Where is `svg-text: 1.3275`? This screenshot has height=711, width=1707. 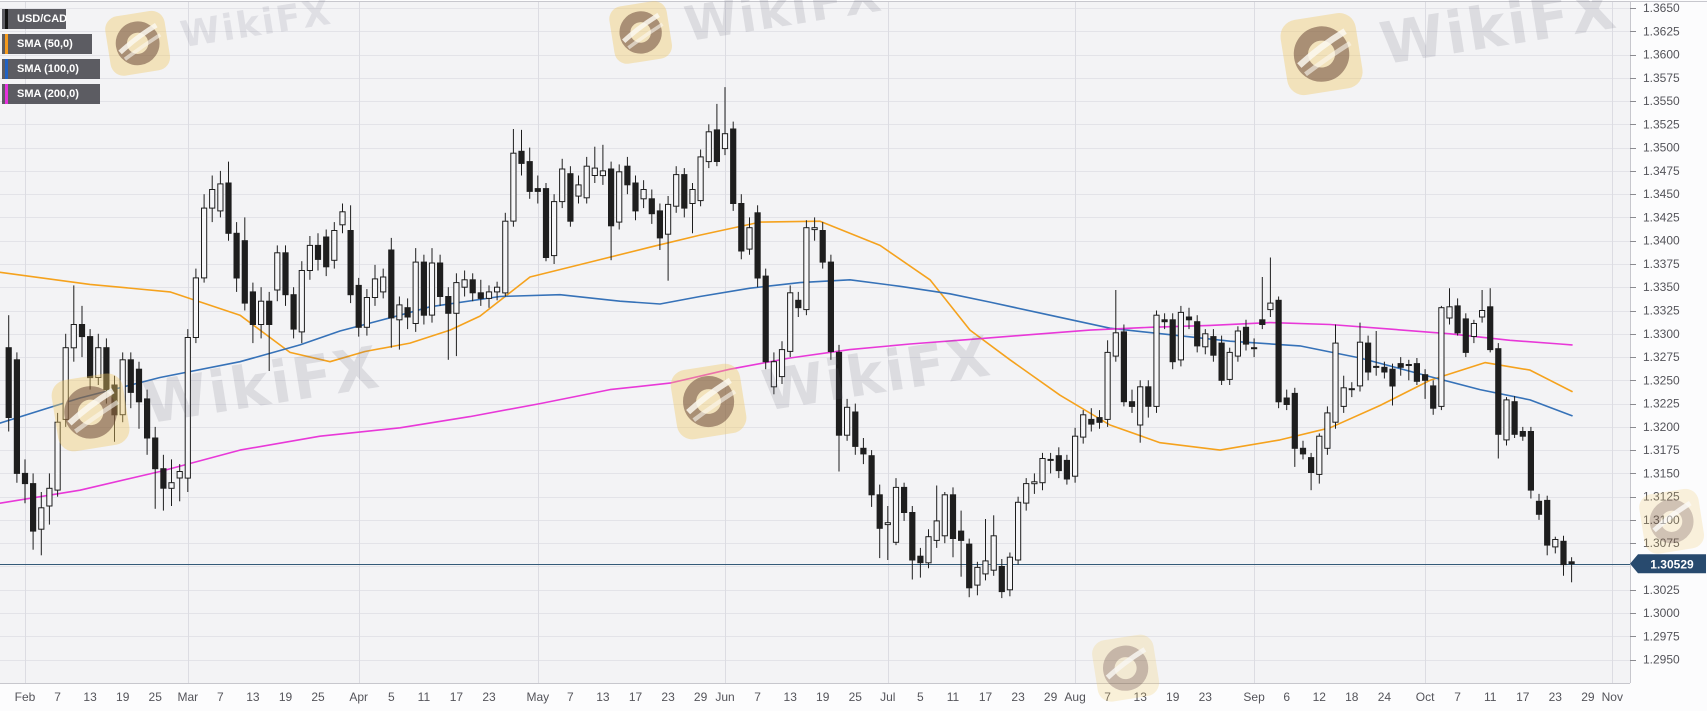 svg-text: 1.3275 is located at coordinates (1661, 357).